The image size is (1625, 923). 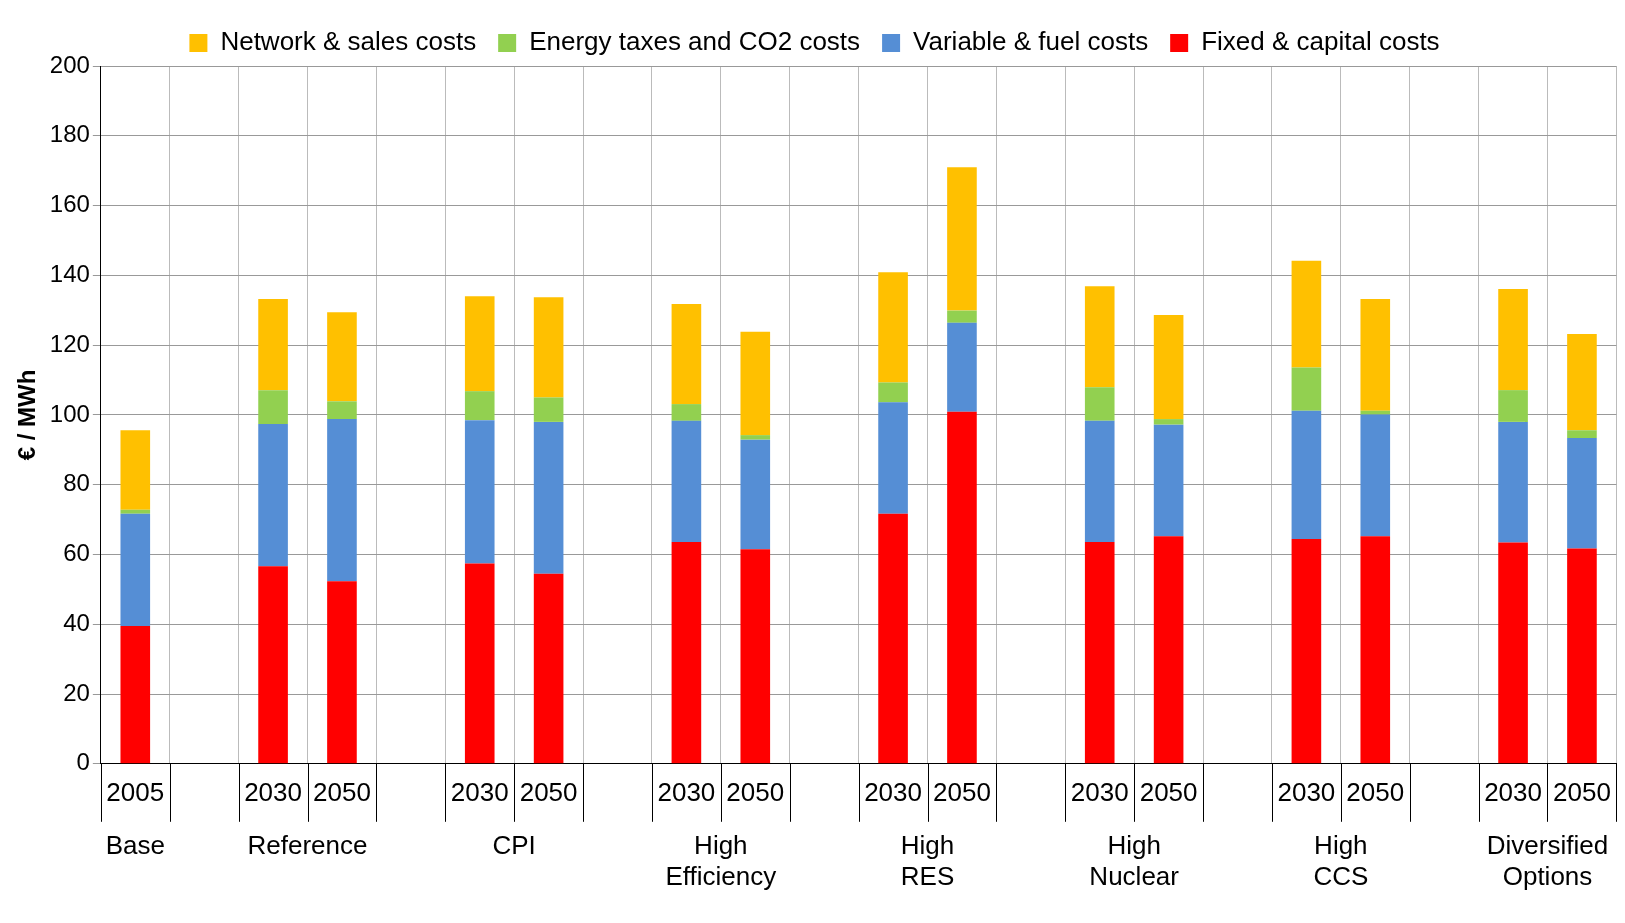 What do you see at coordinates (307, 844) in the screenshot?
I see `text: Reference` at bounding box center [307, 844].